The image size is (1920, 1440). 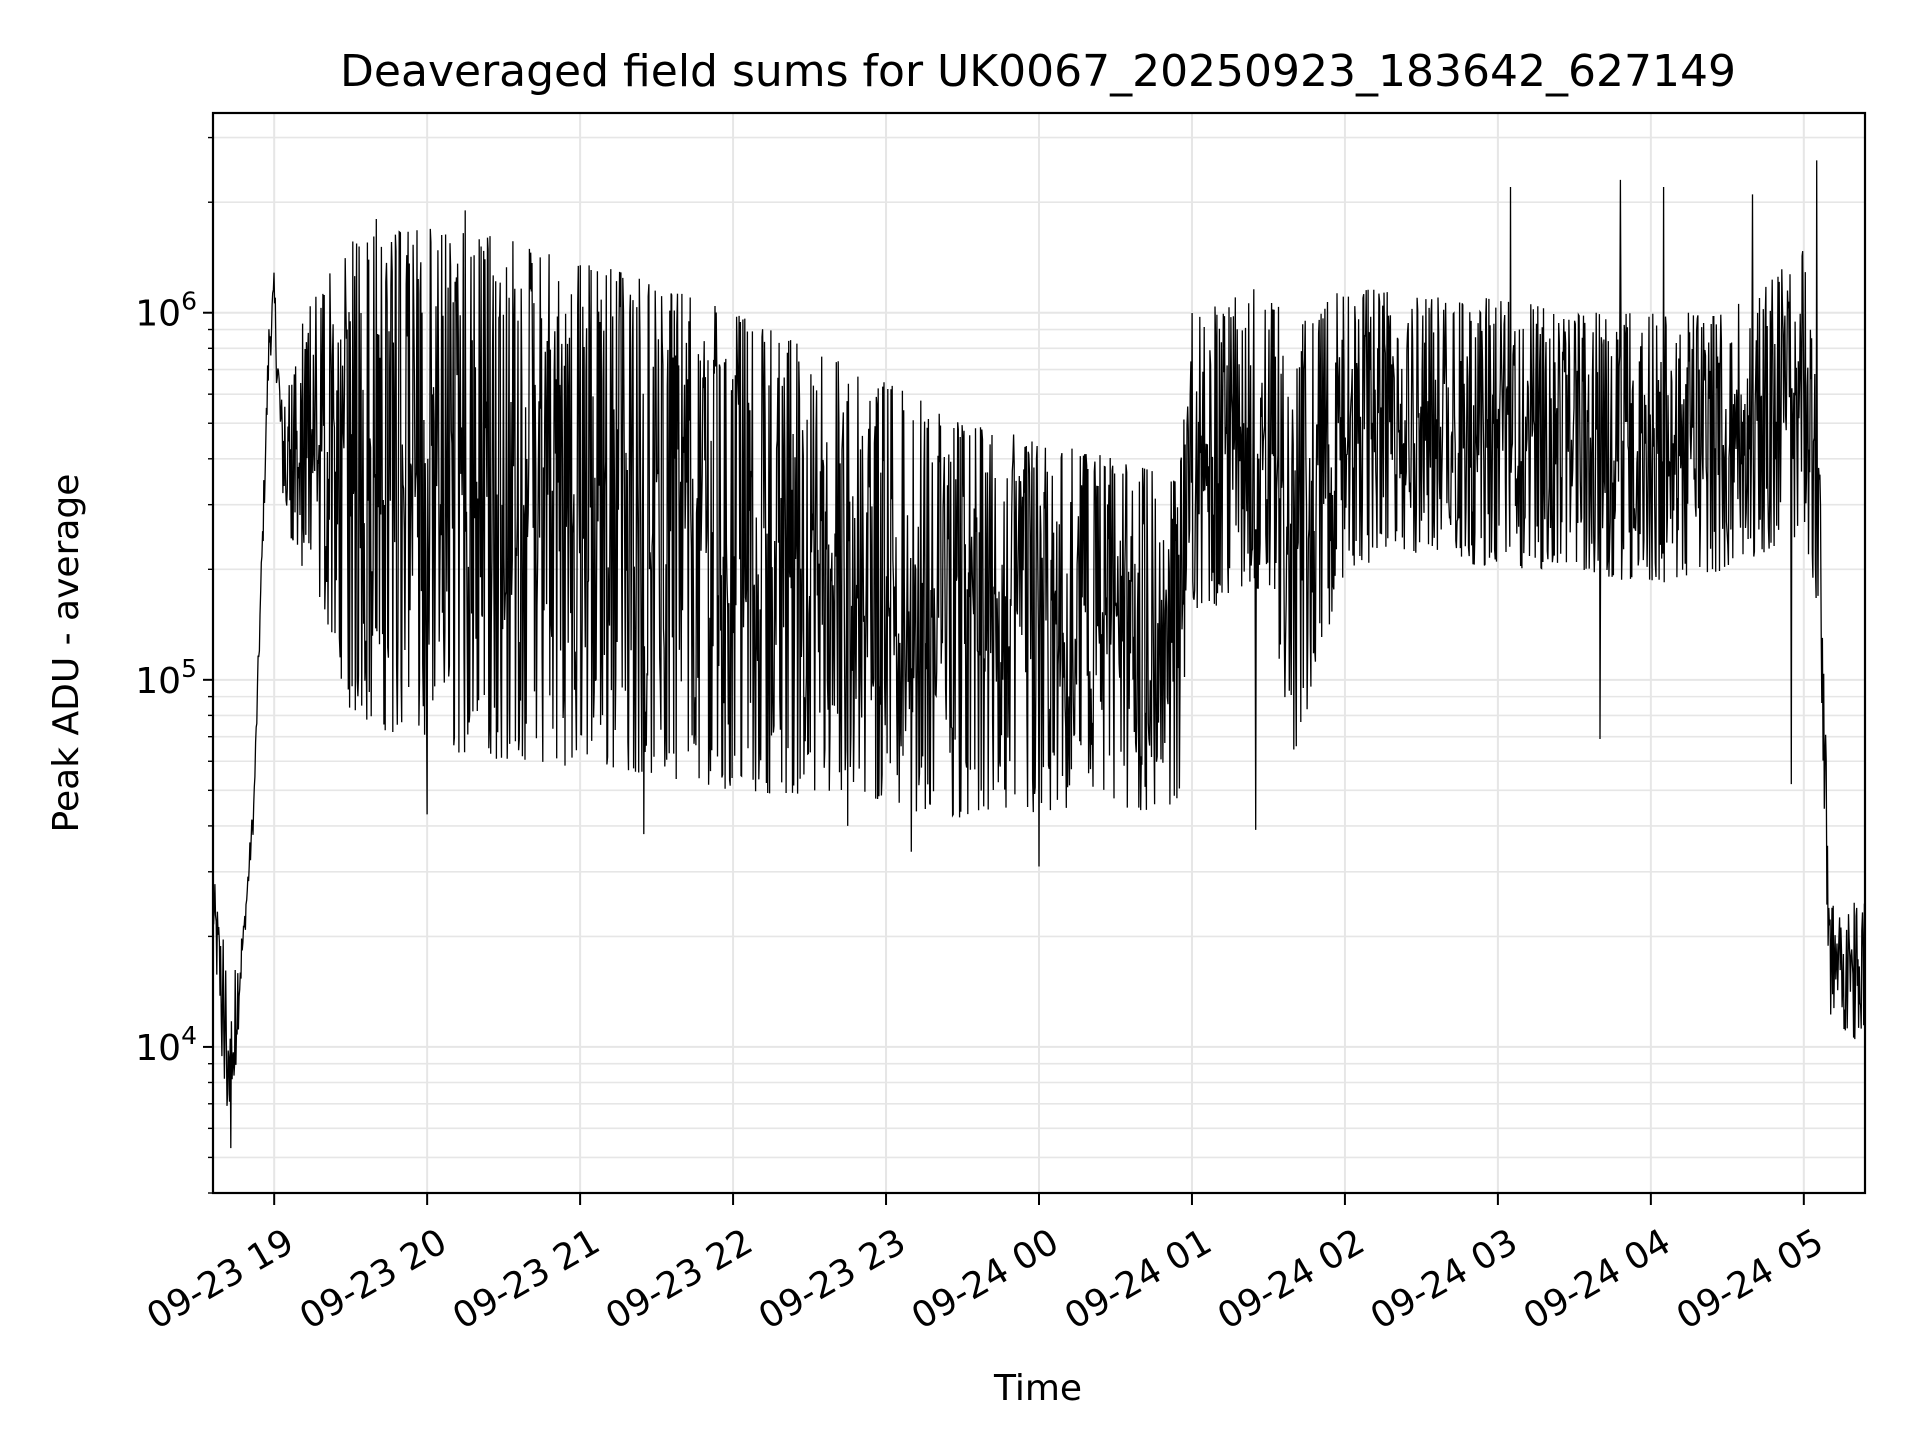 I want to click on y-tick-label: 10⁶, so click(x=166, y=311).